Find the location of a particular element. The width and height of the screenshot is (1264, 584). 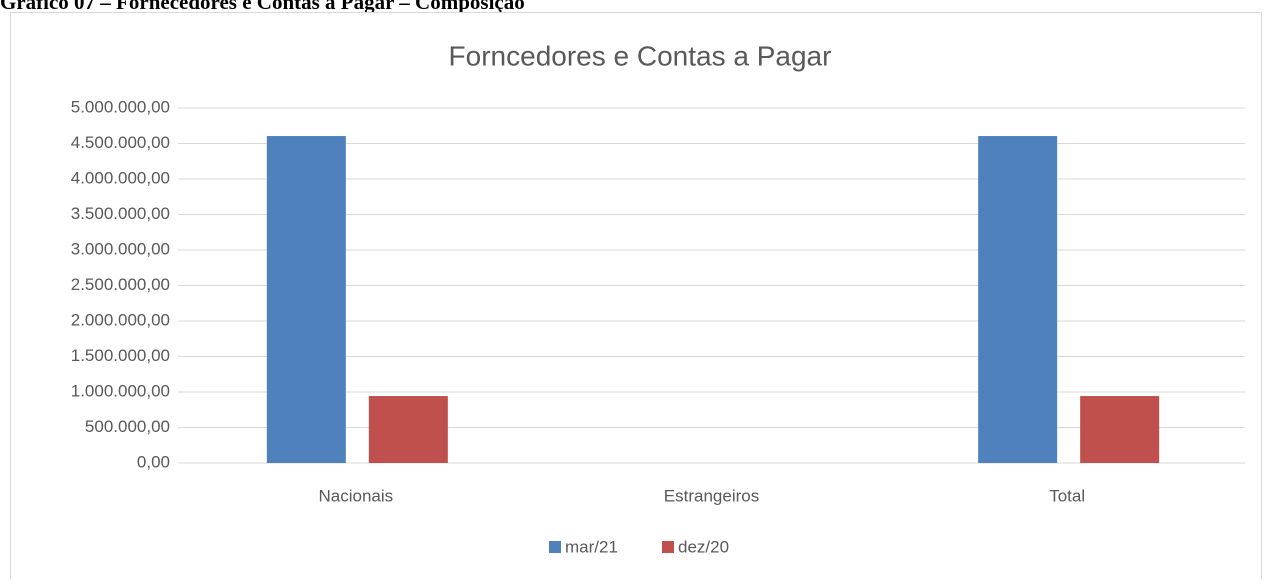

y-tick-label: 2.000.000,00 is located at coordinates (120, 319).